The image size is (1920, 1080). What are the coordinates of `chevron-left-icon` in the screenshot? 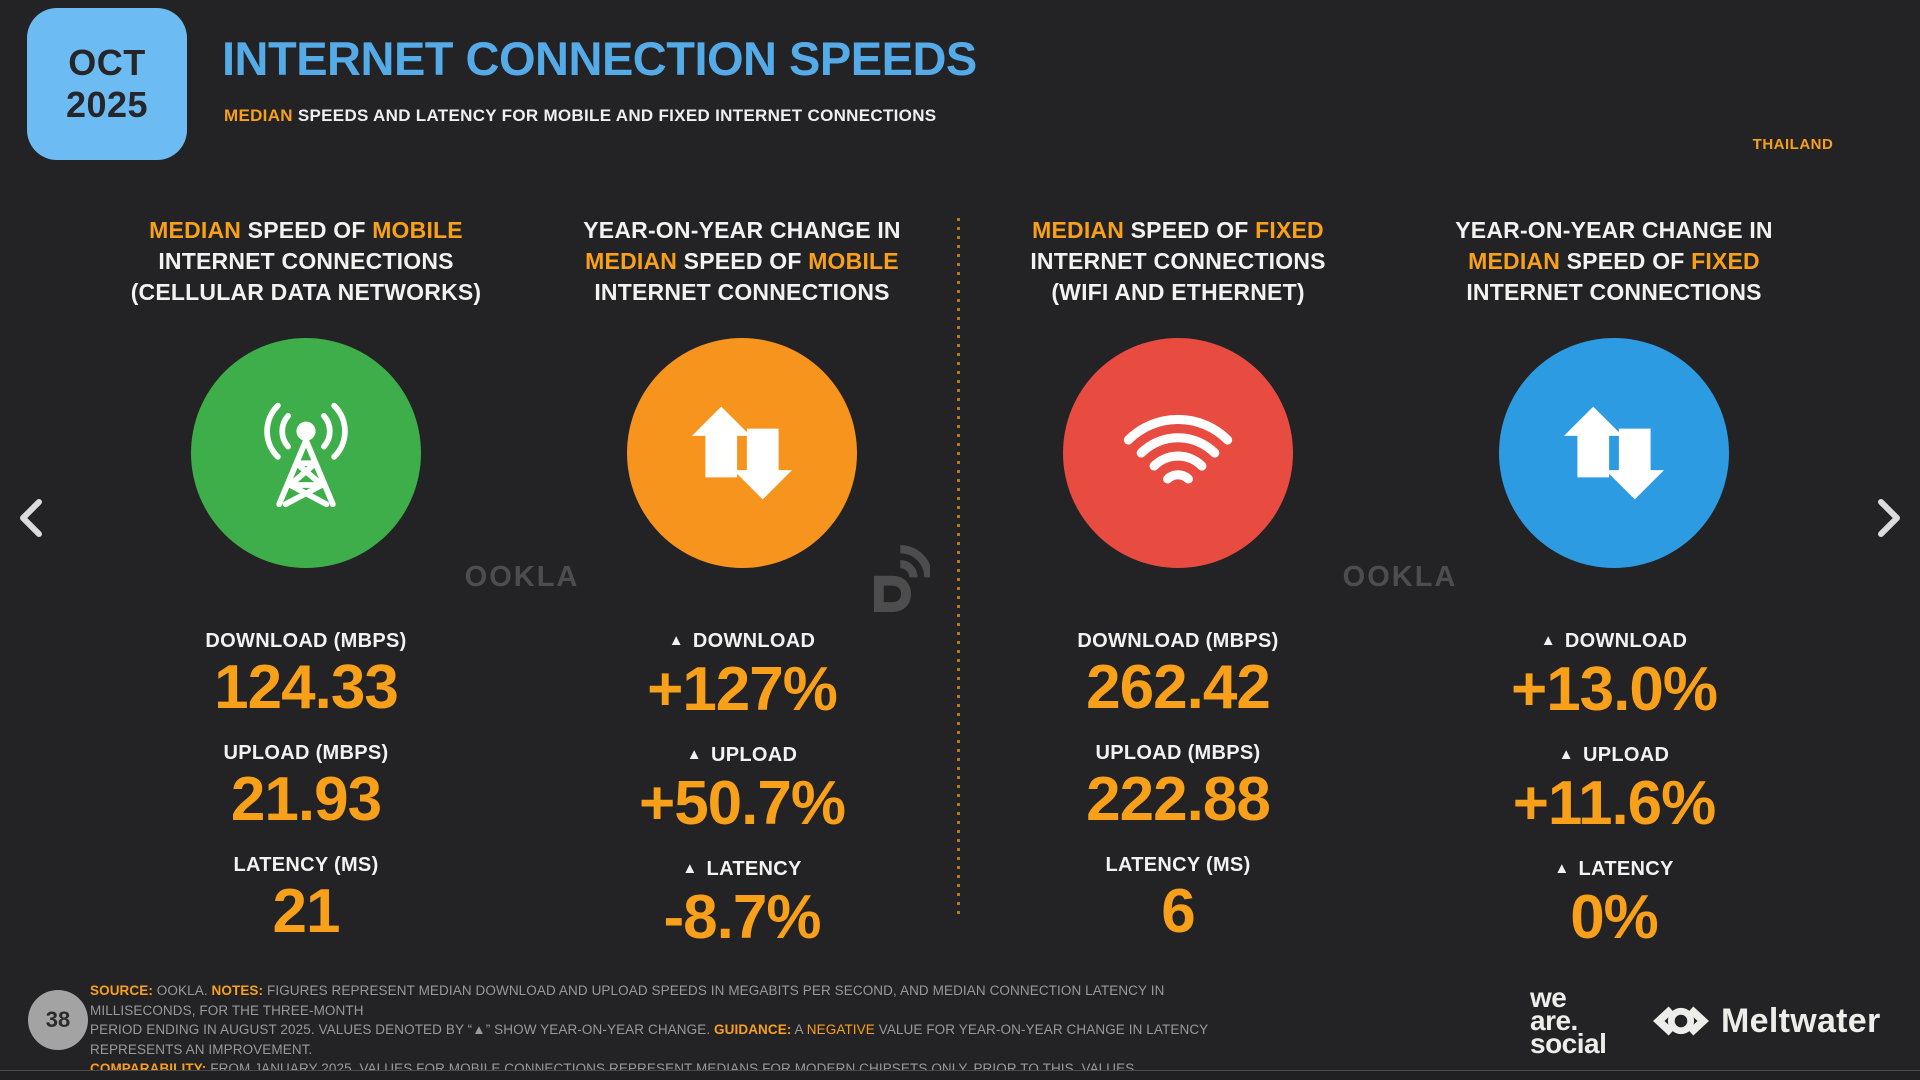 It's located at (31, 518).